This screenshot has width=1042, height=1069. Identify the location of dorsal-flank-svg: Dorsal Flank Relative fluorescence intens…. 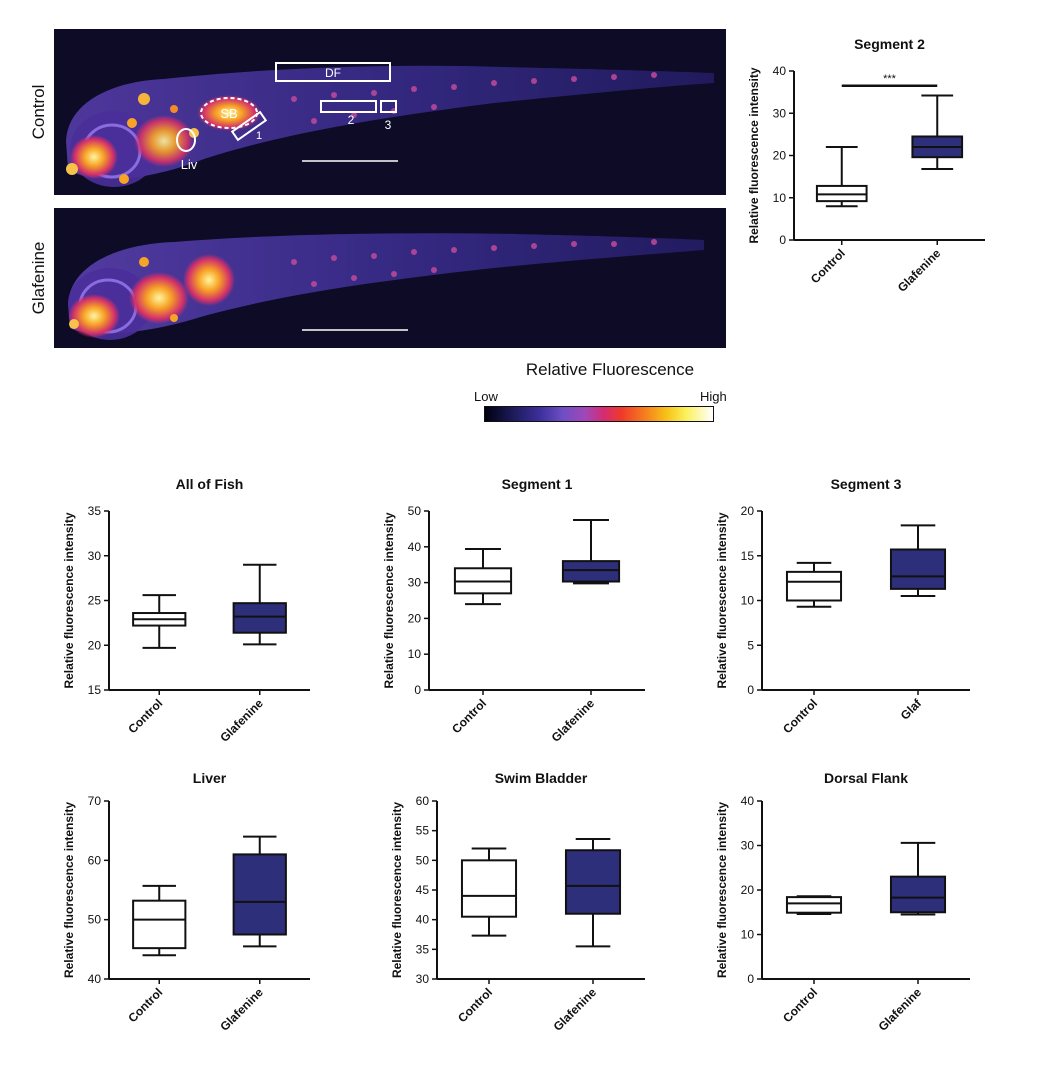
(842, 902).